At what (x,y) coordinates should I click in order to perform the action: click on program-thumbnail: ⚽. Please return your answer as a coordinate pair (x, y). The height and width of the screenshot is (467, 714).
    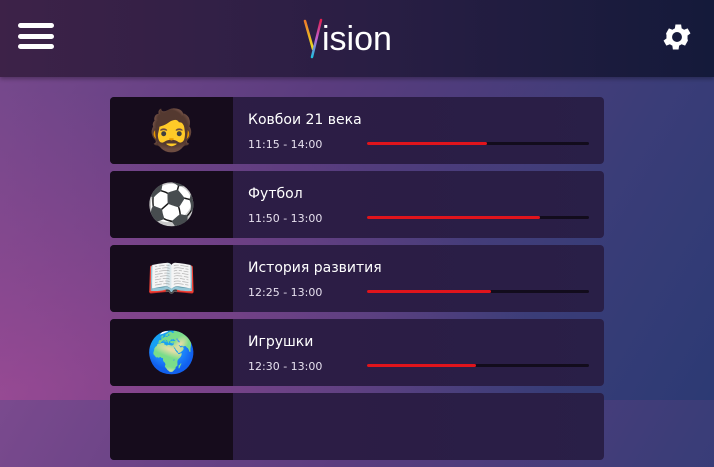
    Looking at the image, I should click on (171, 204).